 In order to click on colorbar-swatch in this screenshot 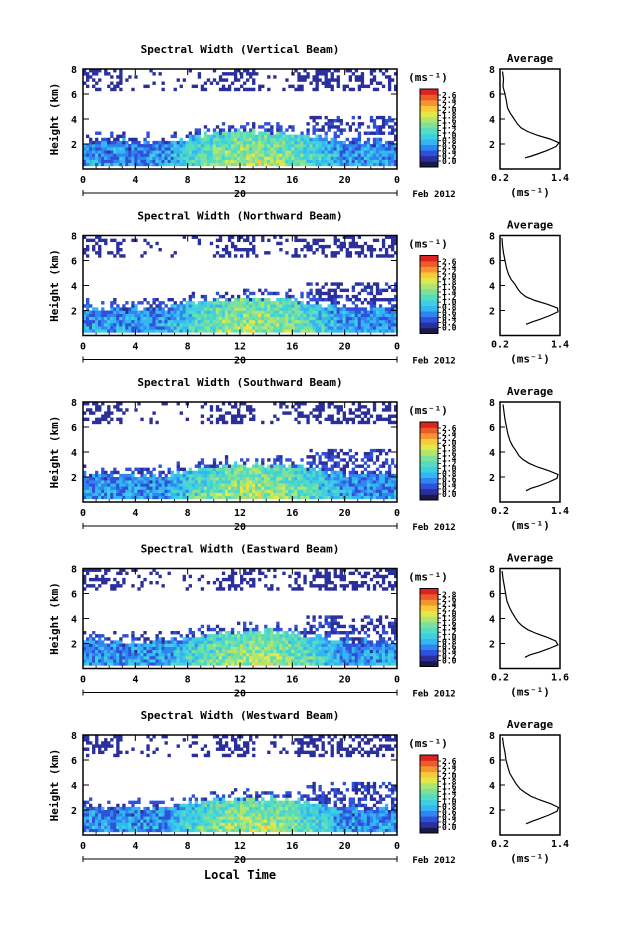, I will do `click(429, 291)`.